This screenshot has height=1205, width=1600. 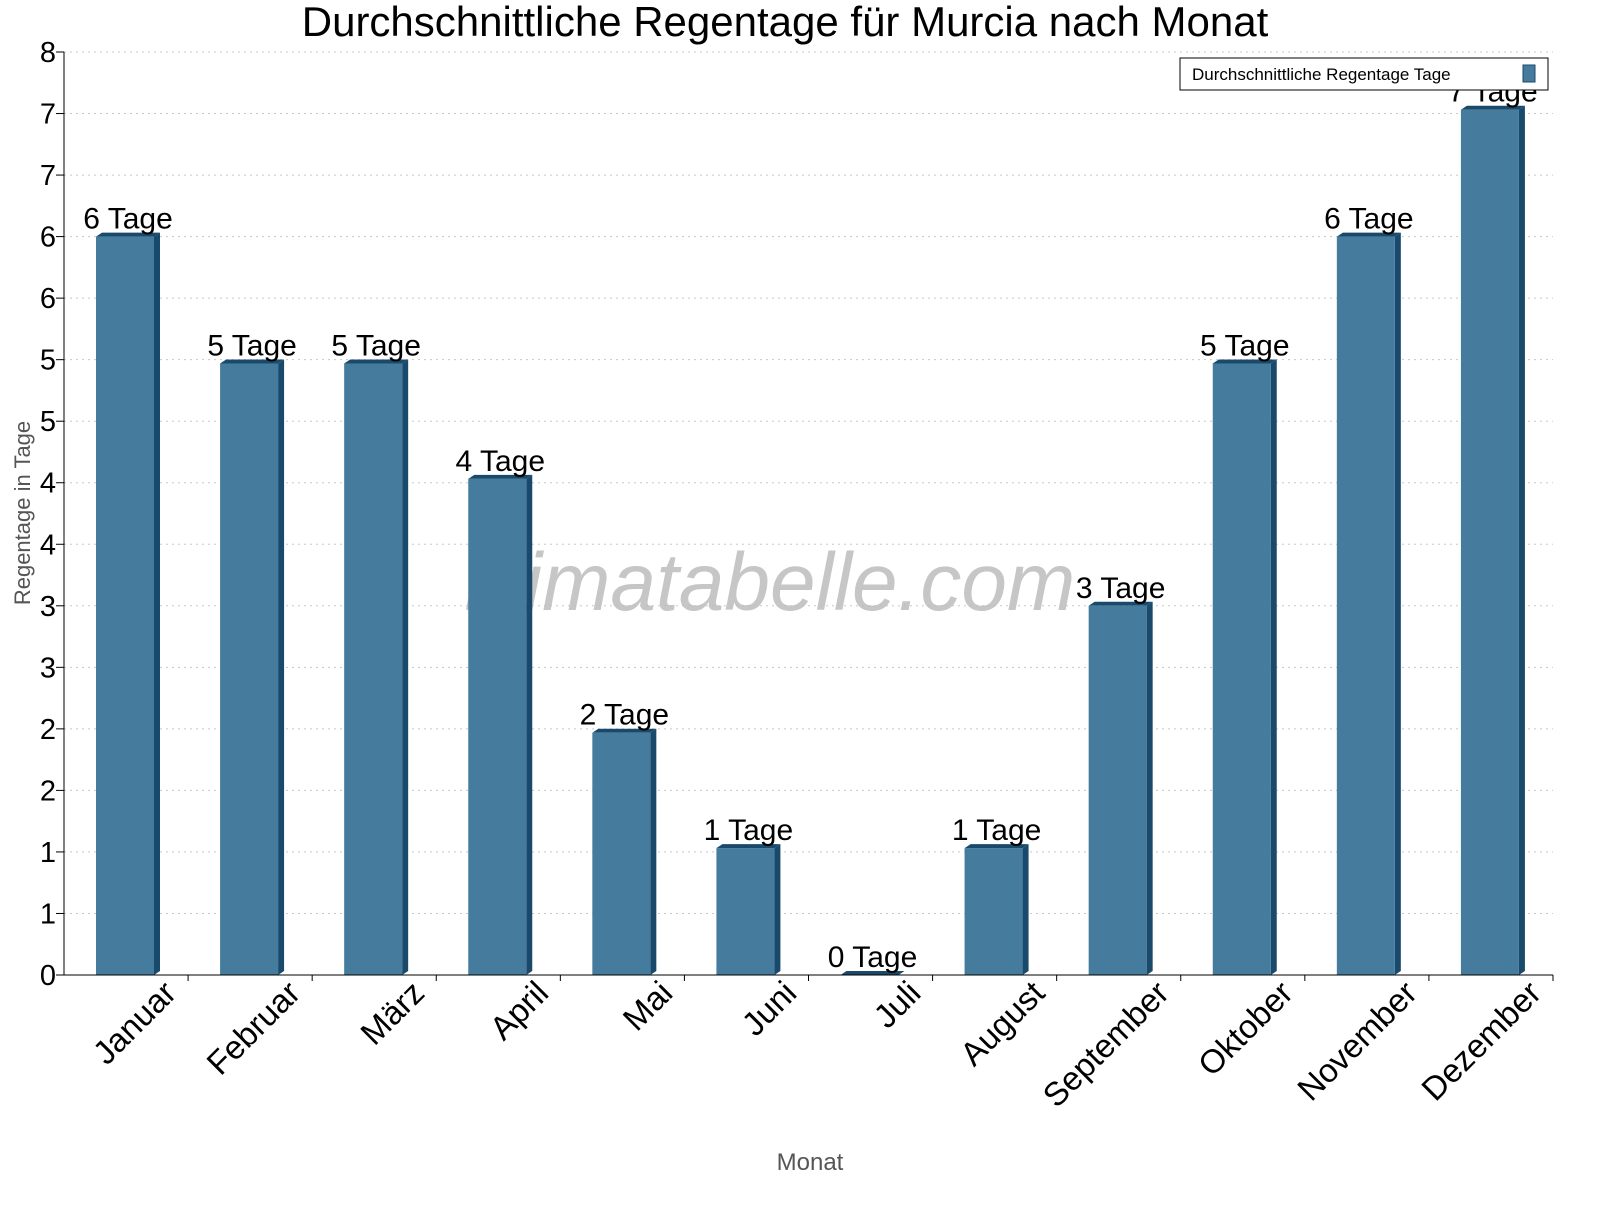 What do you see at coordinates (1245, 1028) in the screenshot?
I see `x-tick-label: Oktober` at bounding box center [1245, 1028].